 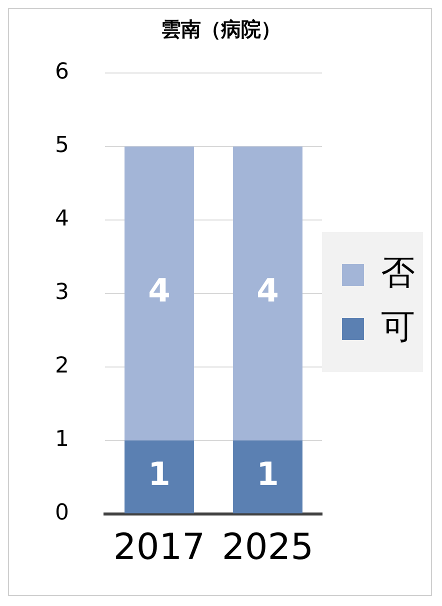 What do you see at coordinates (61, 145) in the screenshot?
I see `y-tick-label: 5` at bounding box center [61, 145].